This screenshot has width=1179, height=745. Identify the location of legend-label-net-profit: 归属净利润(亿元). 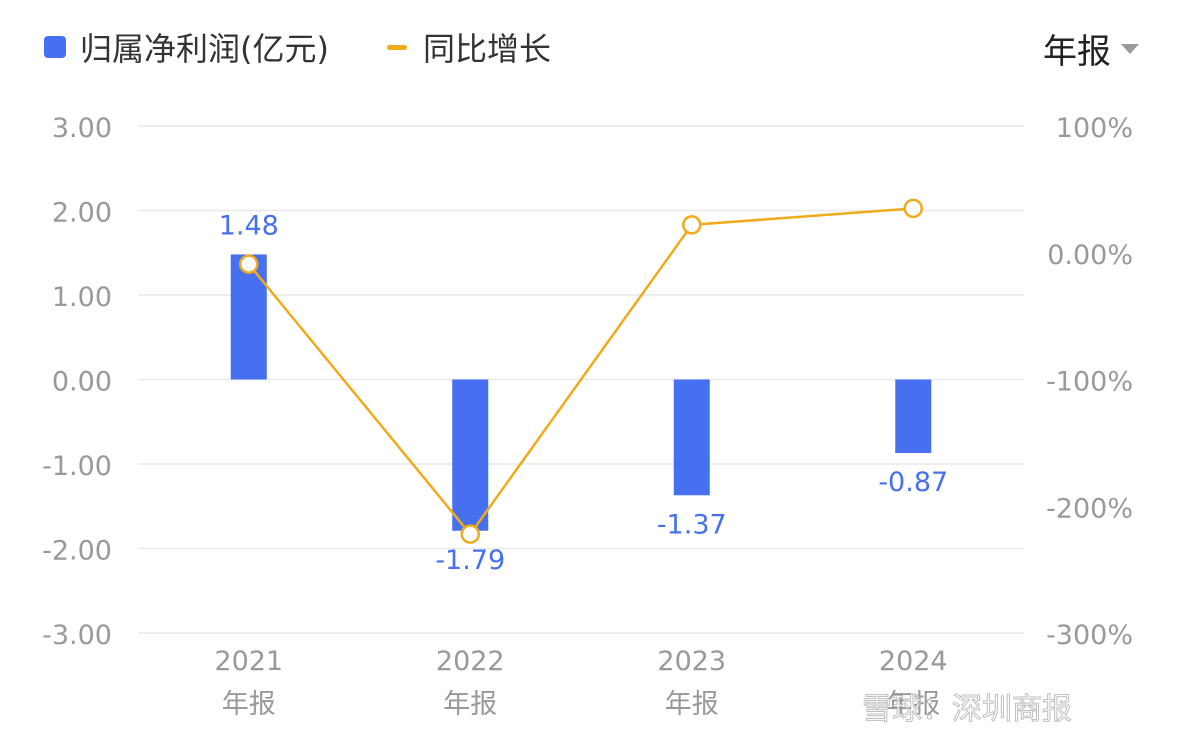
(204, 49).